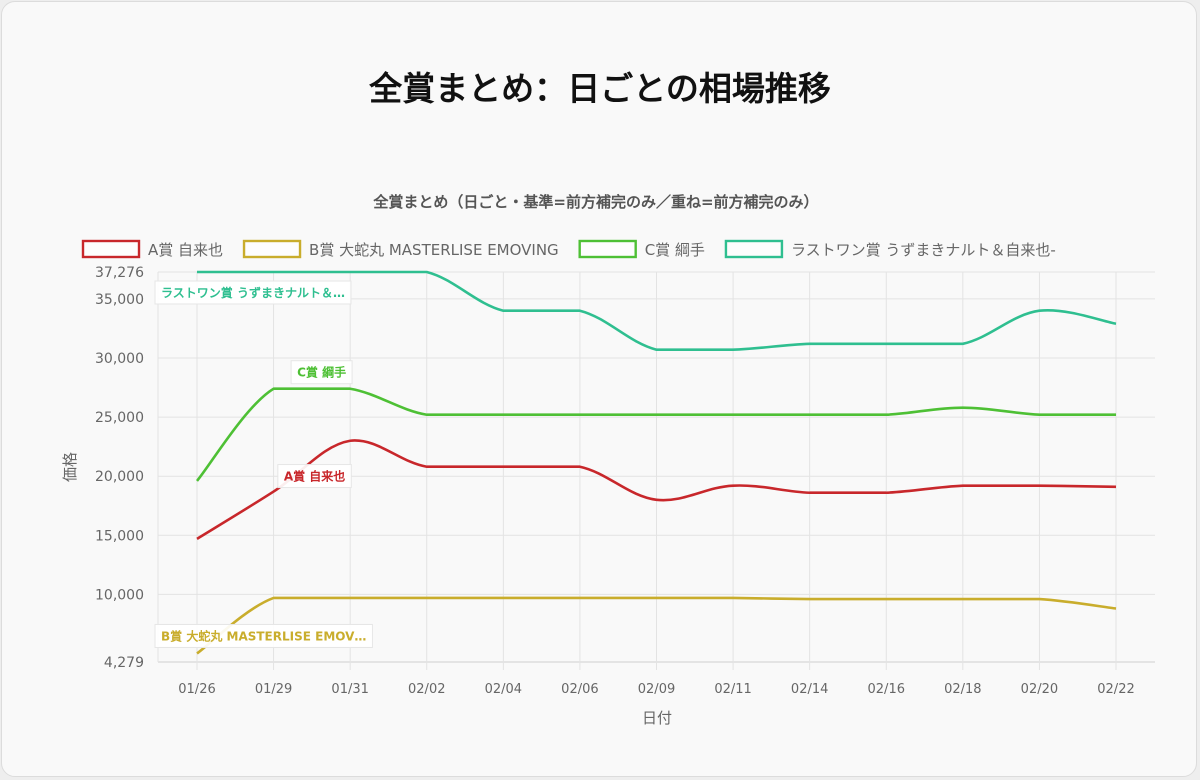 Image resolution: width=1200 pixels, height=780 pixels. What do you see at coordinates (809, 689) in the screenshot?
I see `x-tick-label: 02/14` at bounding box center [809, 689].